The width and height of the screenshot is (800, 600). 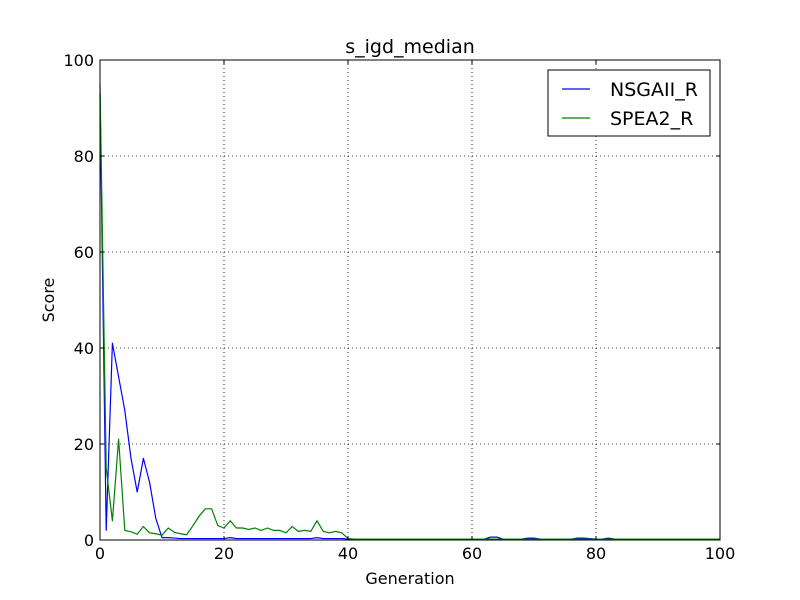 What do you see at coordinates (651, 119) in the screenshot?
I see `legend-label-spea2-r: SPEA2_R` at bounding box center [651, 119].